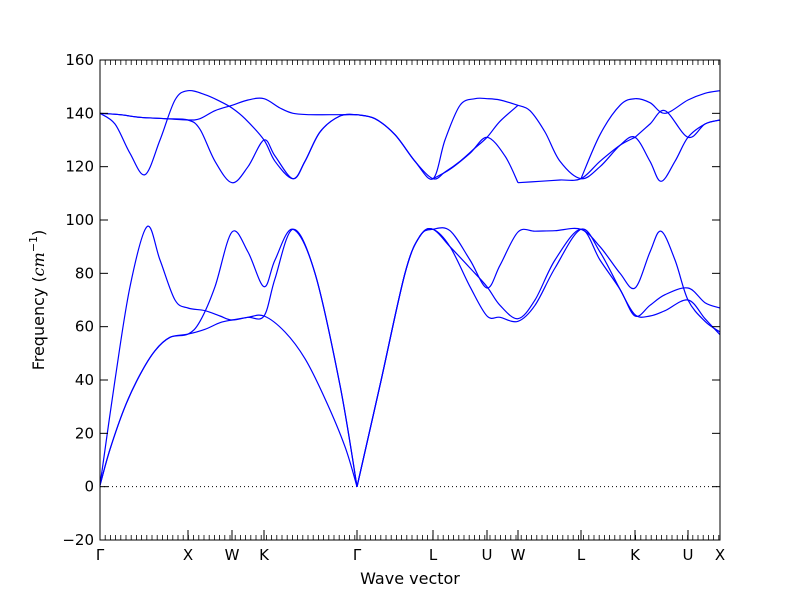 Image resolution: width=800 pixels, height=600 pixels. What do you see at coordinates (38, 323) in the screenshot?
I see `y-axis-label-text: Frequency (` at bounding box center [38, 323].